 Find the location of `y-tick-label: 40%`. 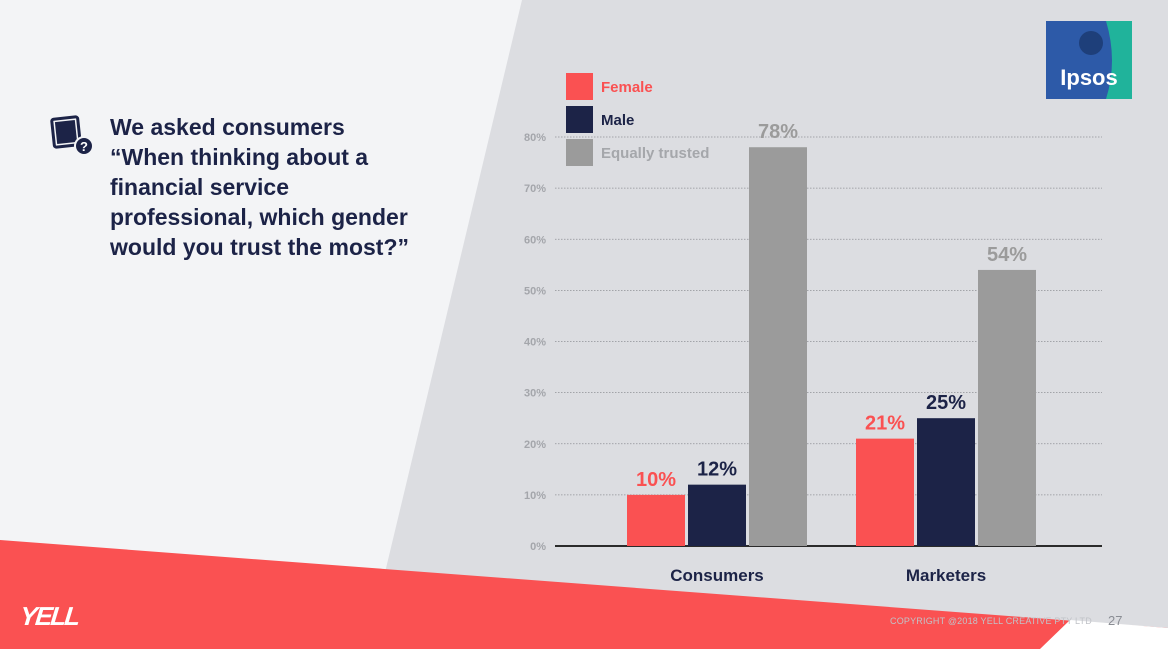

y-tick-label: 40% is located at coordinates (535, 343).